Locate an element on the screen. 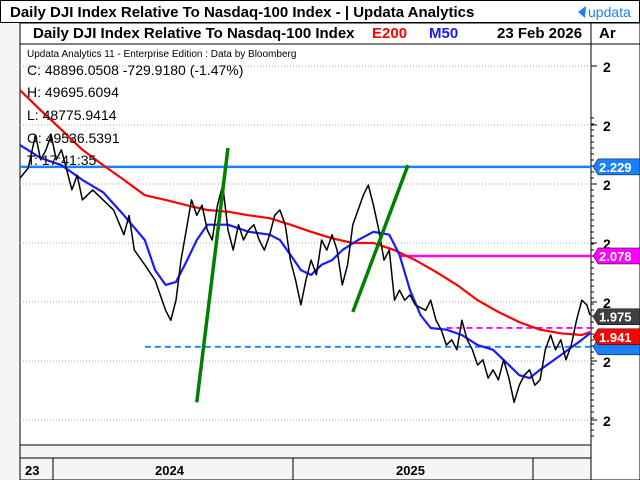 The width and height of the screenshot is (640, 480). x-tick-label: 23 is located at coordinates (32, 470).